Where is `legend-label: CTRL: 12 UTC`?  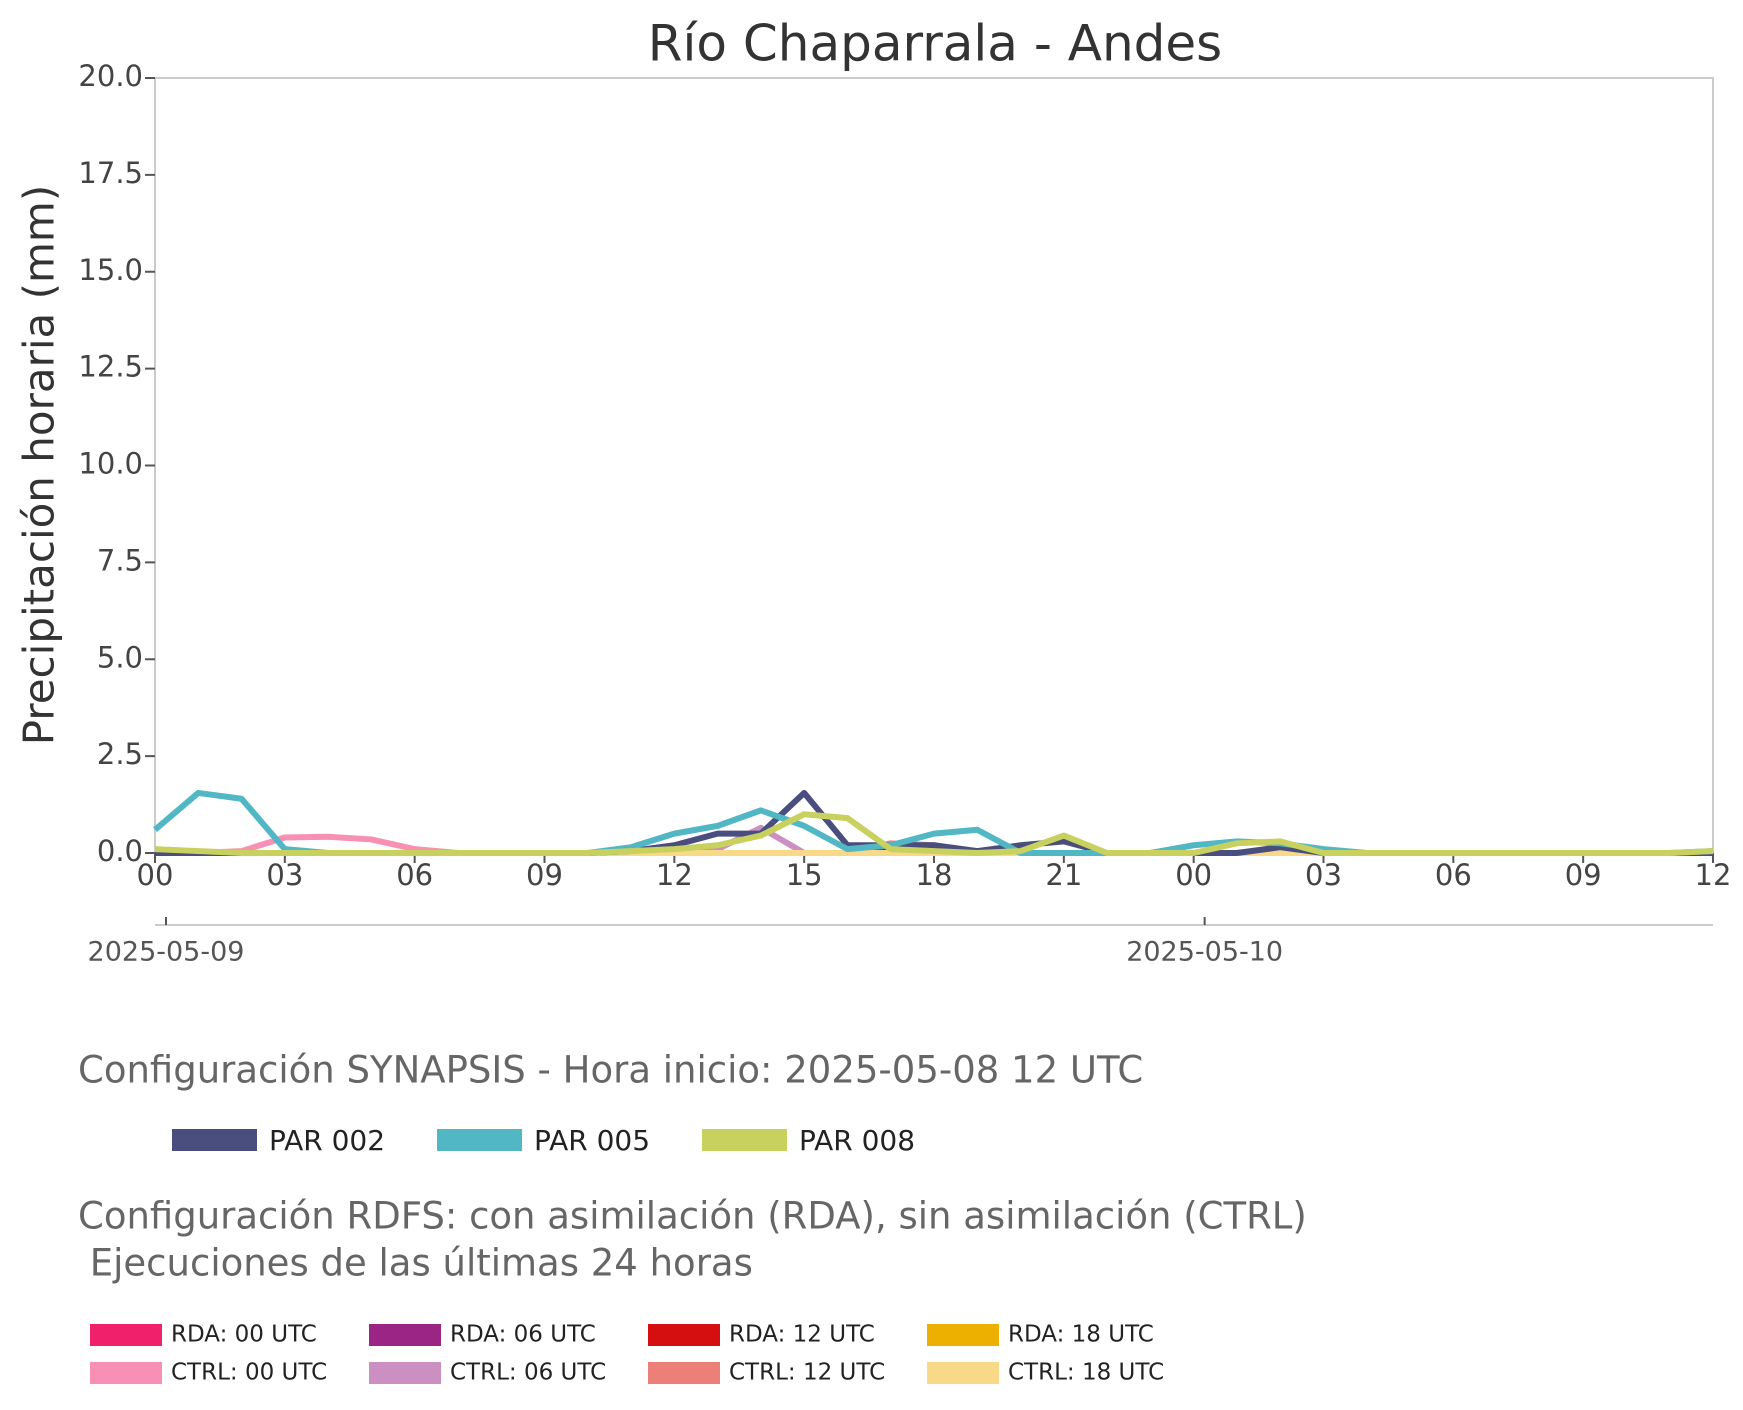
legend-label: CTRL: 12 UTC is located at coordinates (807, 1373).